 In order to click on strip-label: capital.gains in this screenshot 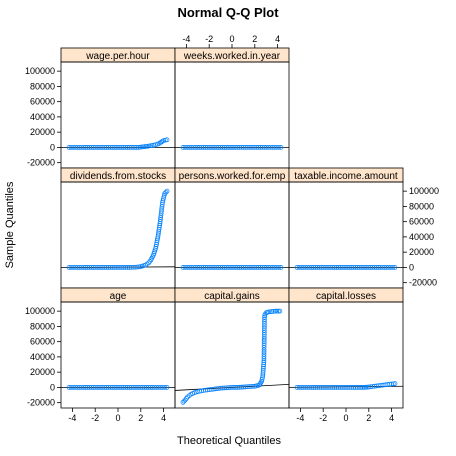, I will do `click(232, 296)`.